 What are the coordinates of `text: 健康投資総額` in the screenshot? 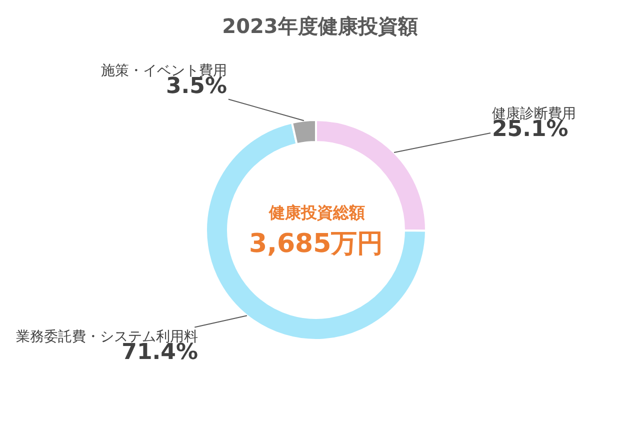 It's located at (316, 212).